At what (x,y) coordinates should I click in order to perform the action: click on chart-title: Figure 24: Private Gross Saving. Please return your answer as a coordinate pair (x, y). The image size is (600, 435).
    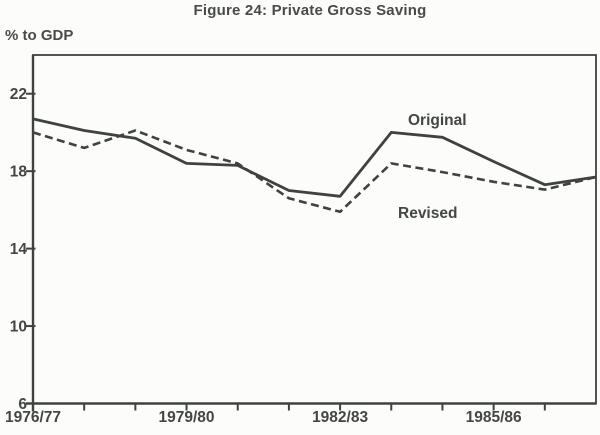
    Looking at the image, I should click on (310, 10).